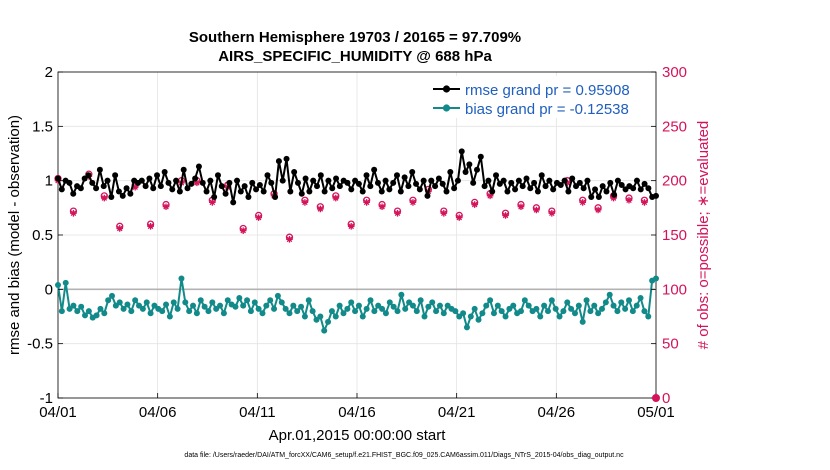 The height and width of the screenshot is (470, 830). Describe the element at coordinates (669, 235) in the screenshot. I see `y-axis-right: 0 50 100 150 200 250 300` at that location.